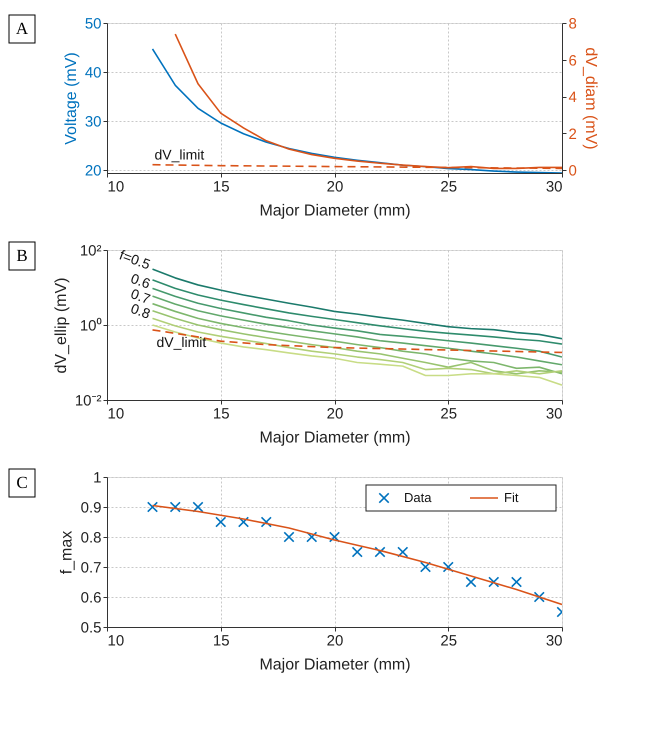 This screenshot has height=743, width=650. I want to click on y-axis-title: Voltage (mV), so click(71, 98).